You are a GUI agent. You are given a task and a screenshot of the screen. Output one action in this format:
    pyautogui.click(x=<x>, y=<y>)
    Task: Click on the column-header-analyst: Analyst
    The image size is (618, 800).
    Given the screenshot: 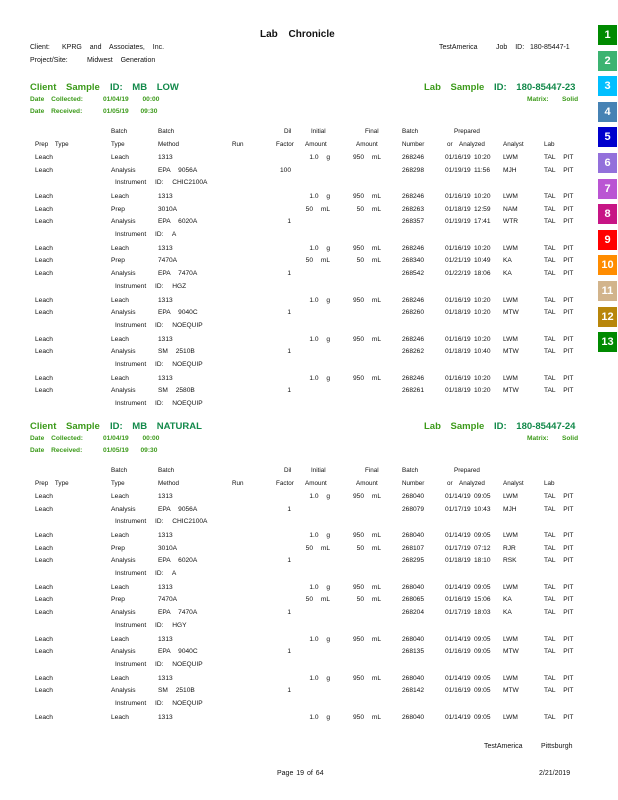 What is the action you would take?
    pyautogui.click(x=513, y=483)
    